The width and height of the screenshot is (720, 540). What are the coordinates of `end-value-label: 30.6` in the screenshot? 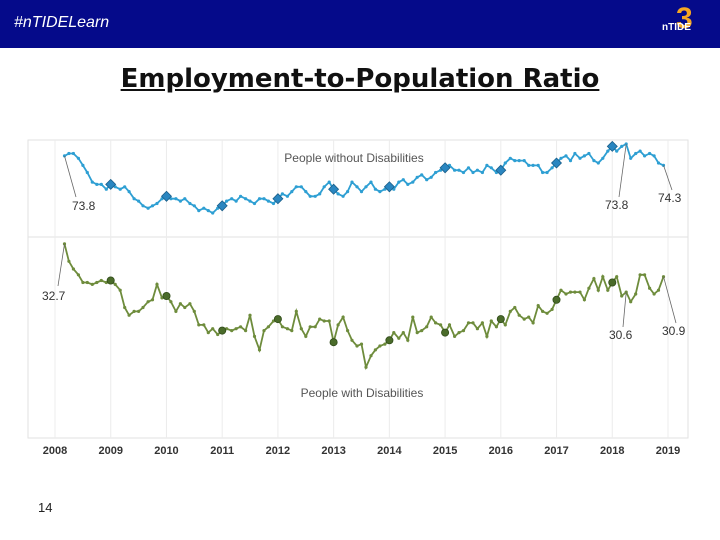 It's located at (621, 335).